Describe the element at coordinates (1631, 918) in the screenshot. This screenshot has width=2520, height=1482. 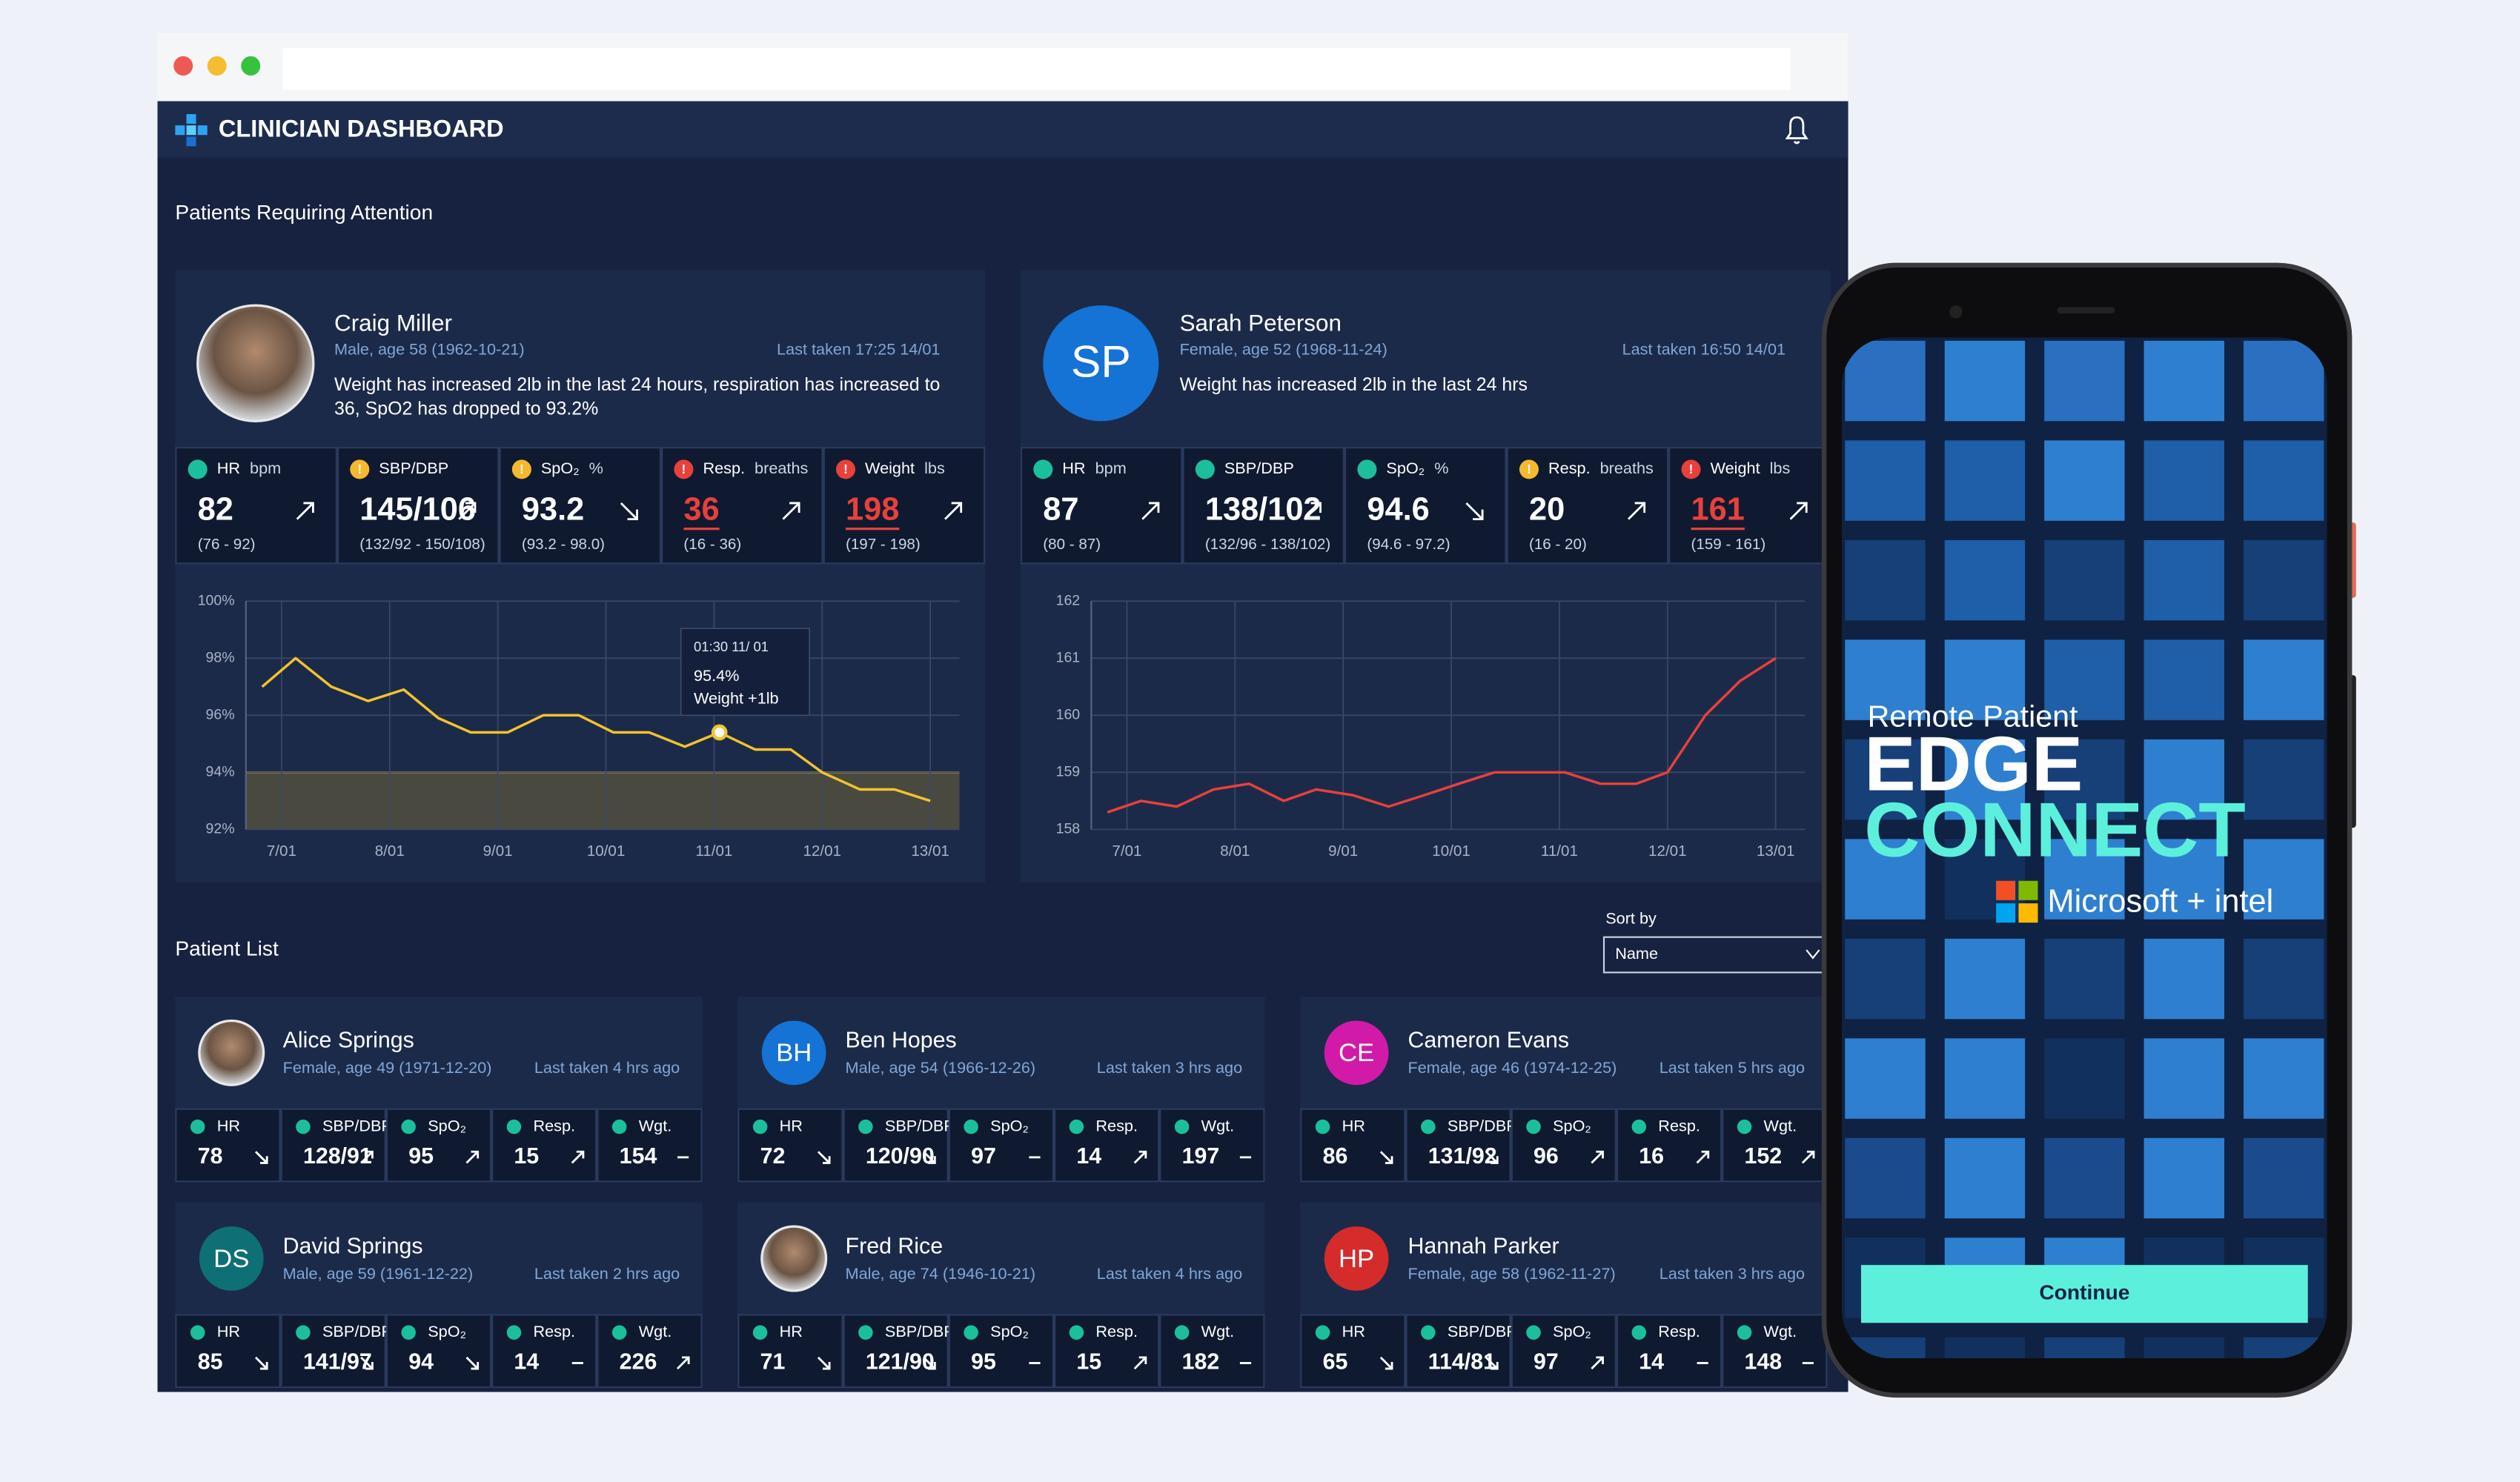
I see `sort-label: Sort by` at that location.